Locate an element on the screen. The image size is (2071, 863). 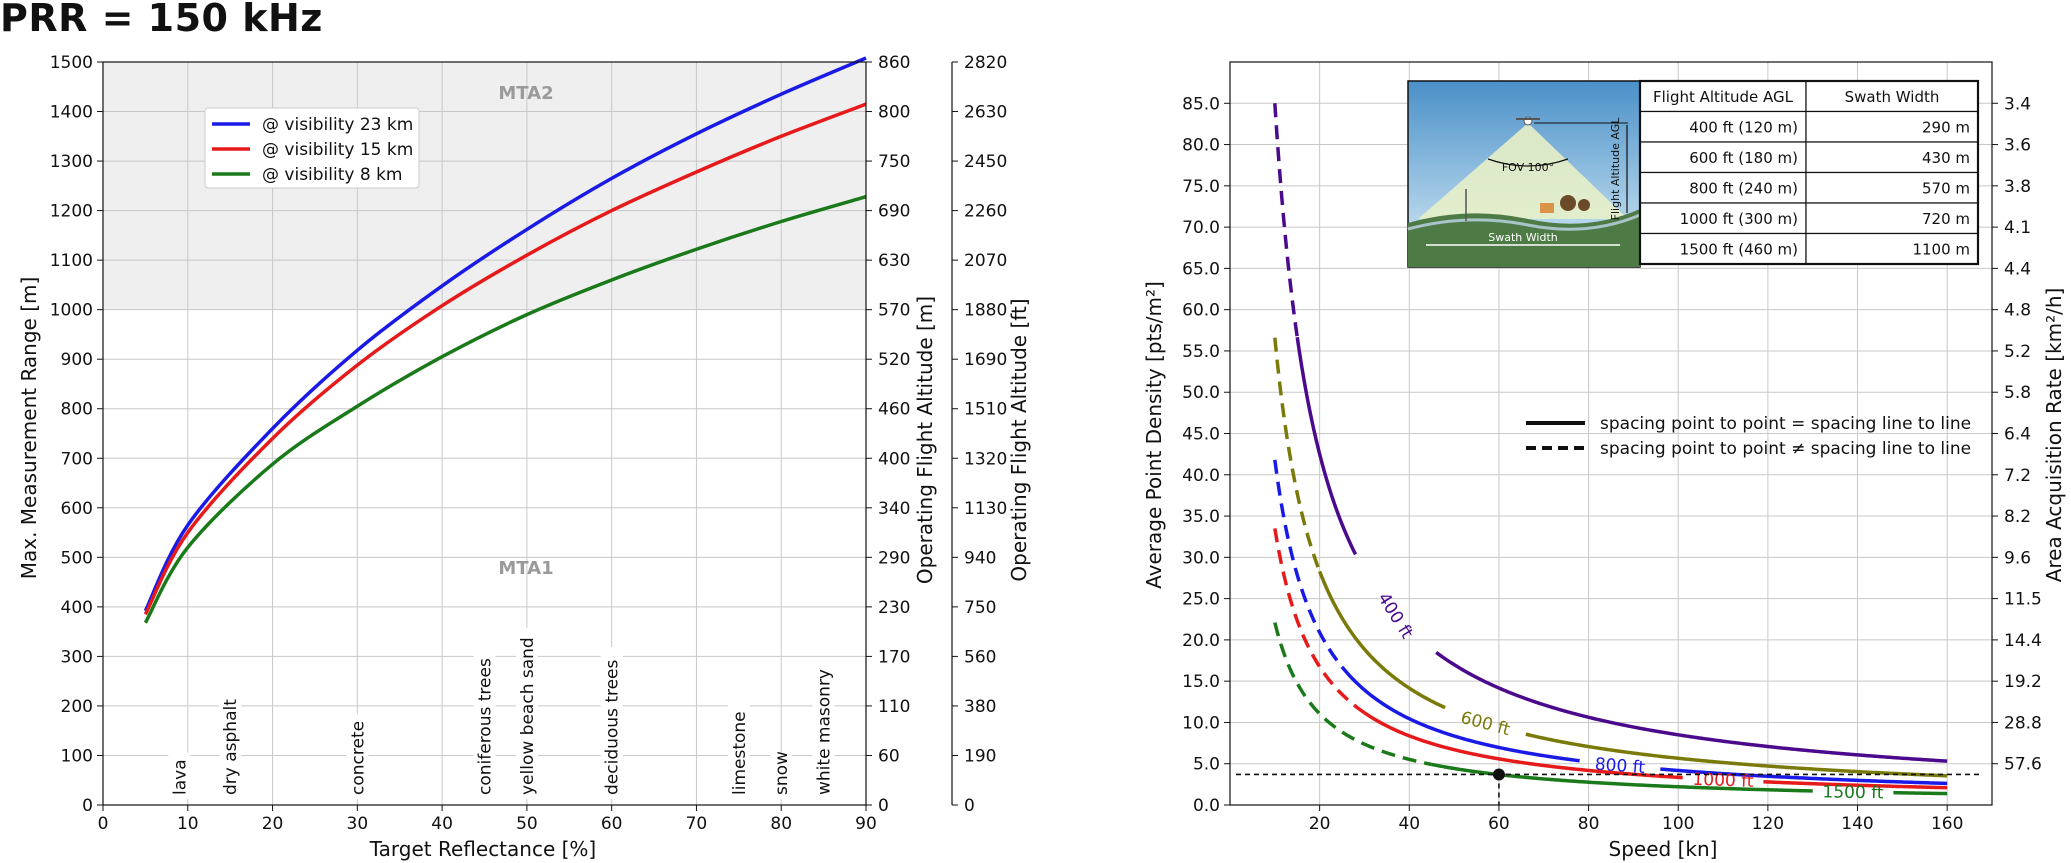
right1-tick-label: 750 is located at coordinates (894, 162).